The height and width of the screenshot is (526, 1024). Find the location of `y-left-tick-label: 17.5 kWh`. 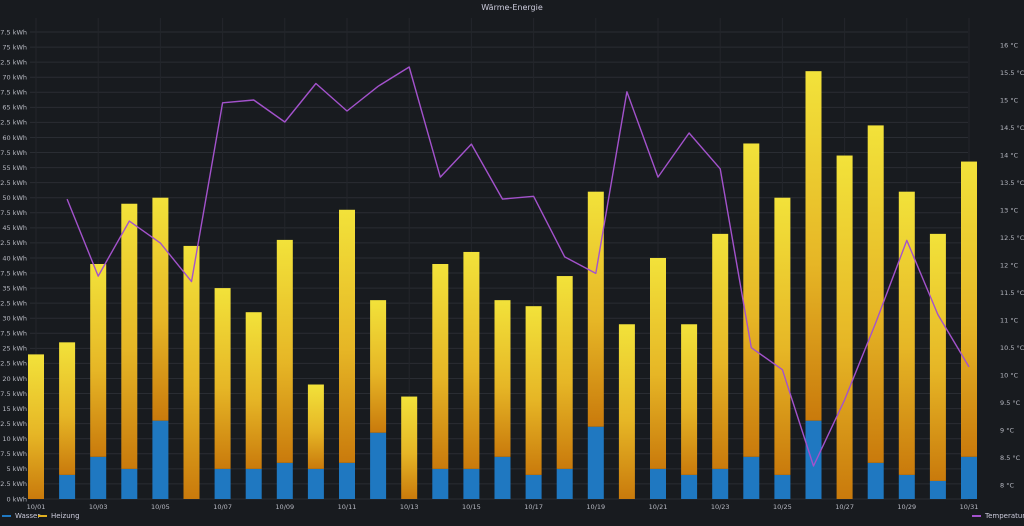

y-left-tick-label: 17.5 kWh is located at coordinates (13, 394).